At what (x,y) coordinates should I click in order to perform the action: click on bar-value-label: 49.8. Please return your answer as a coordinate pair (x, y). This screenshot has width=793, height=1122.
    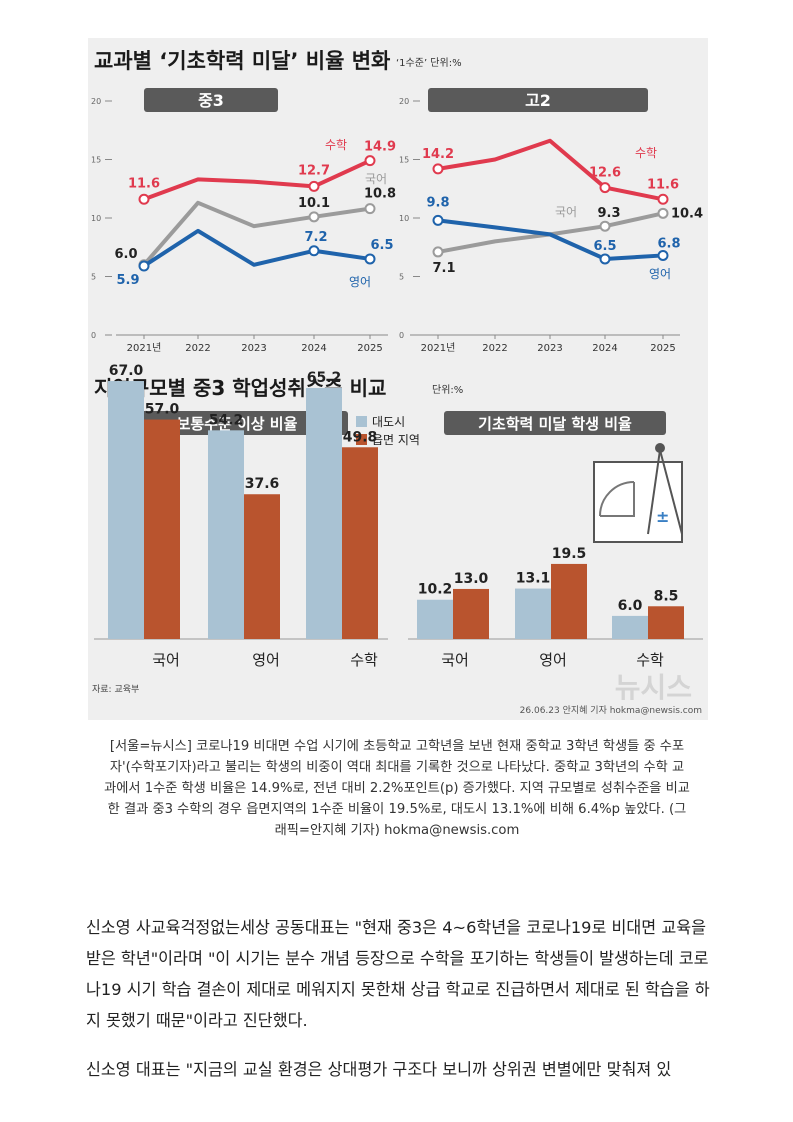
    Looking at the image, I should click on (360, 437).